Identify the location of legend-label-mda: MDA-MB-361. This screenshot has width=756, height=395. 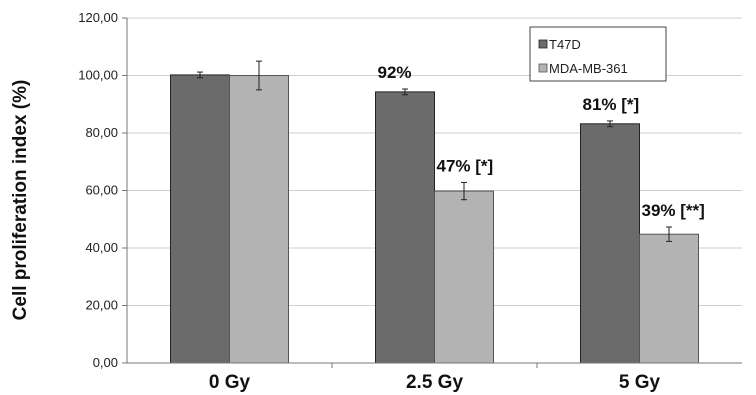
(588, 68).